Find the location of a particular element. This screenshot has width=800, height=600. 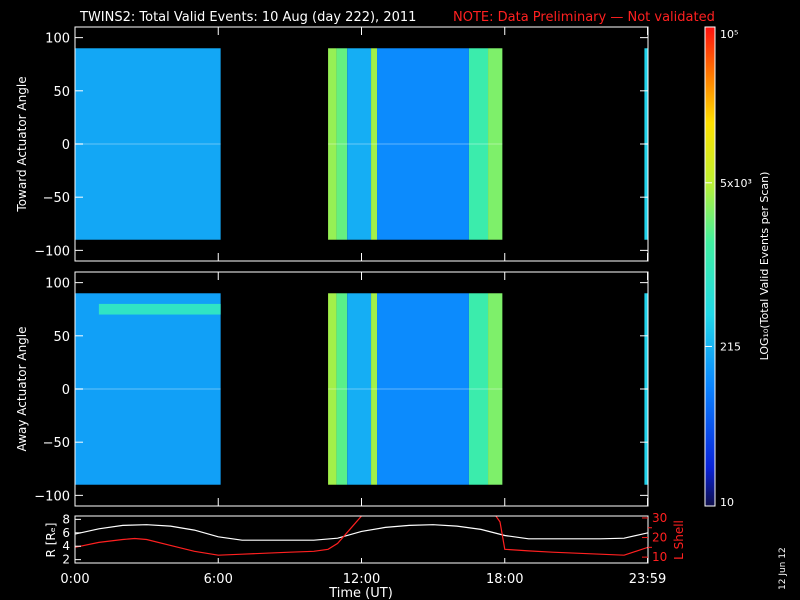

orbit-panel-frame is located at coordinates (361, 539).